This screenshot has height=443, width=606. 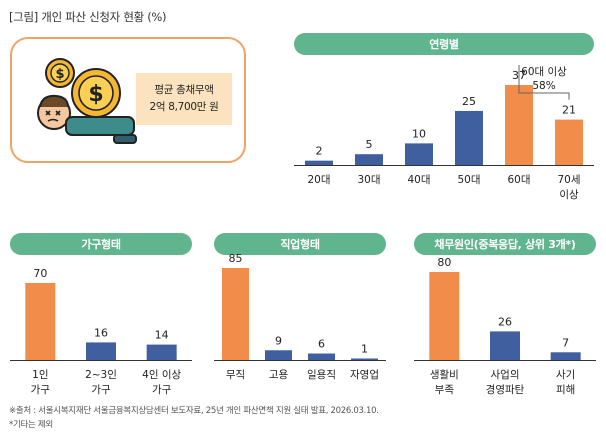 I want to click on age-value-label: 21, so click(x=569, y=110).